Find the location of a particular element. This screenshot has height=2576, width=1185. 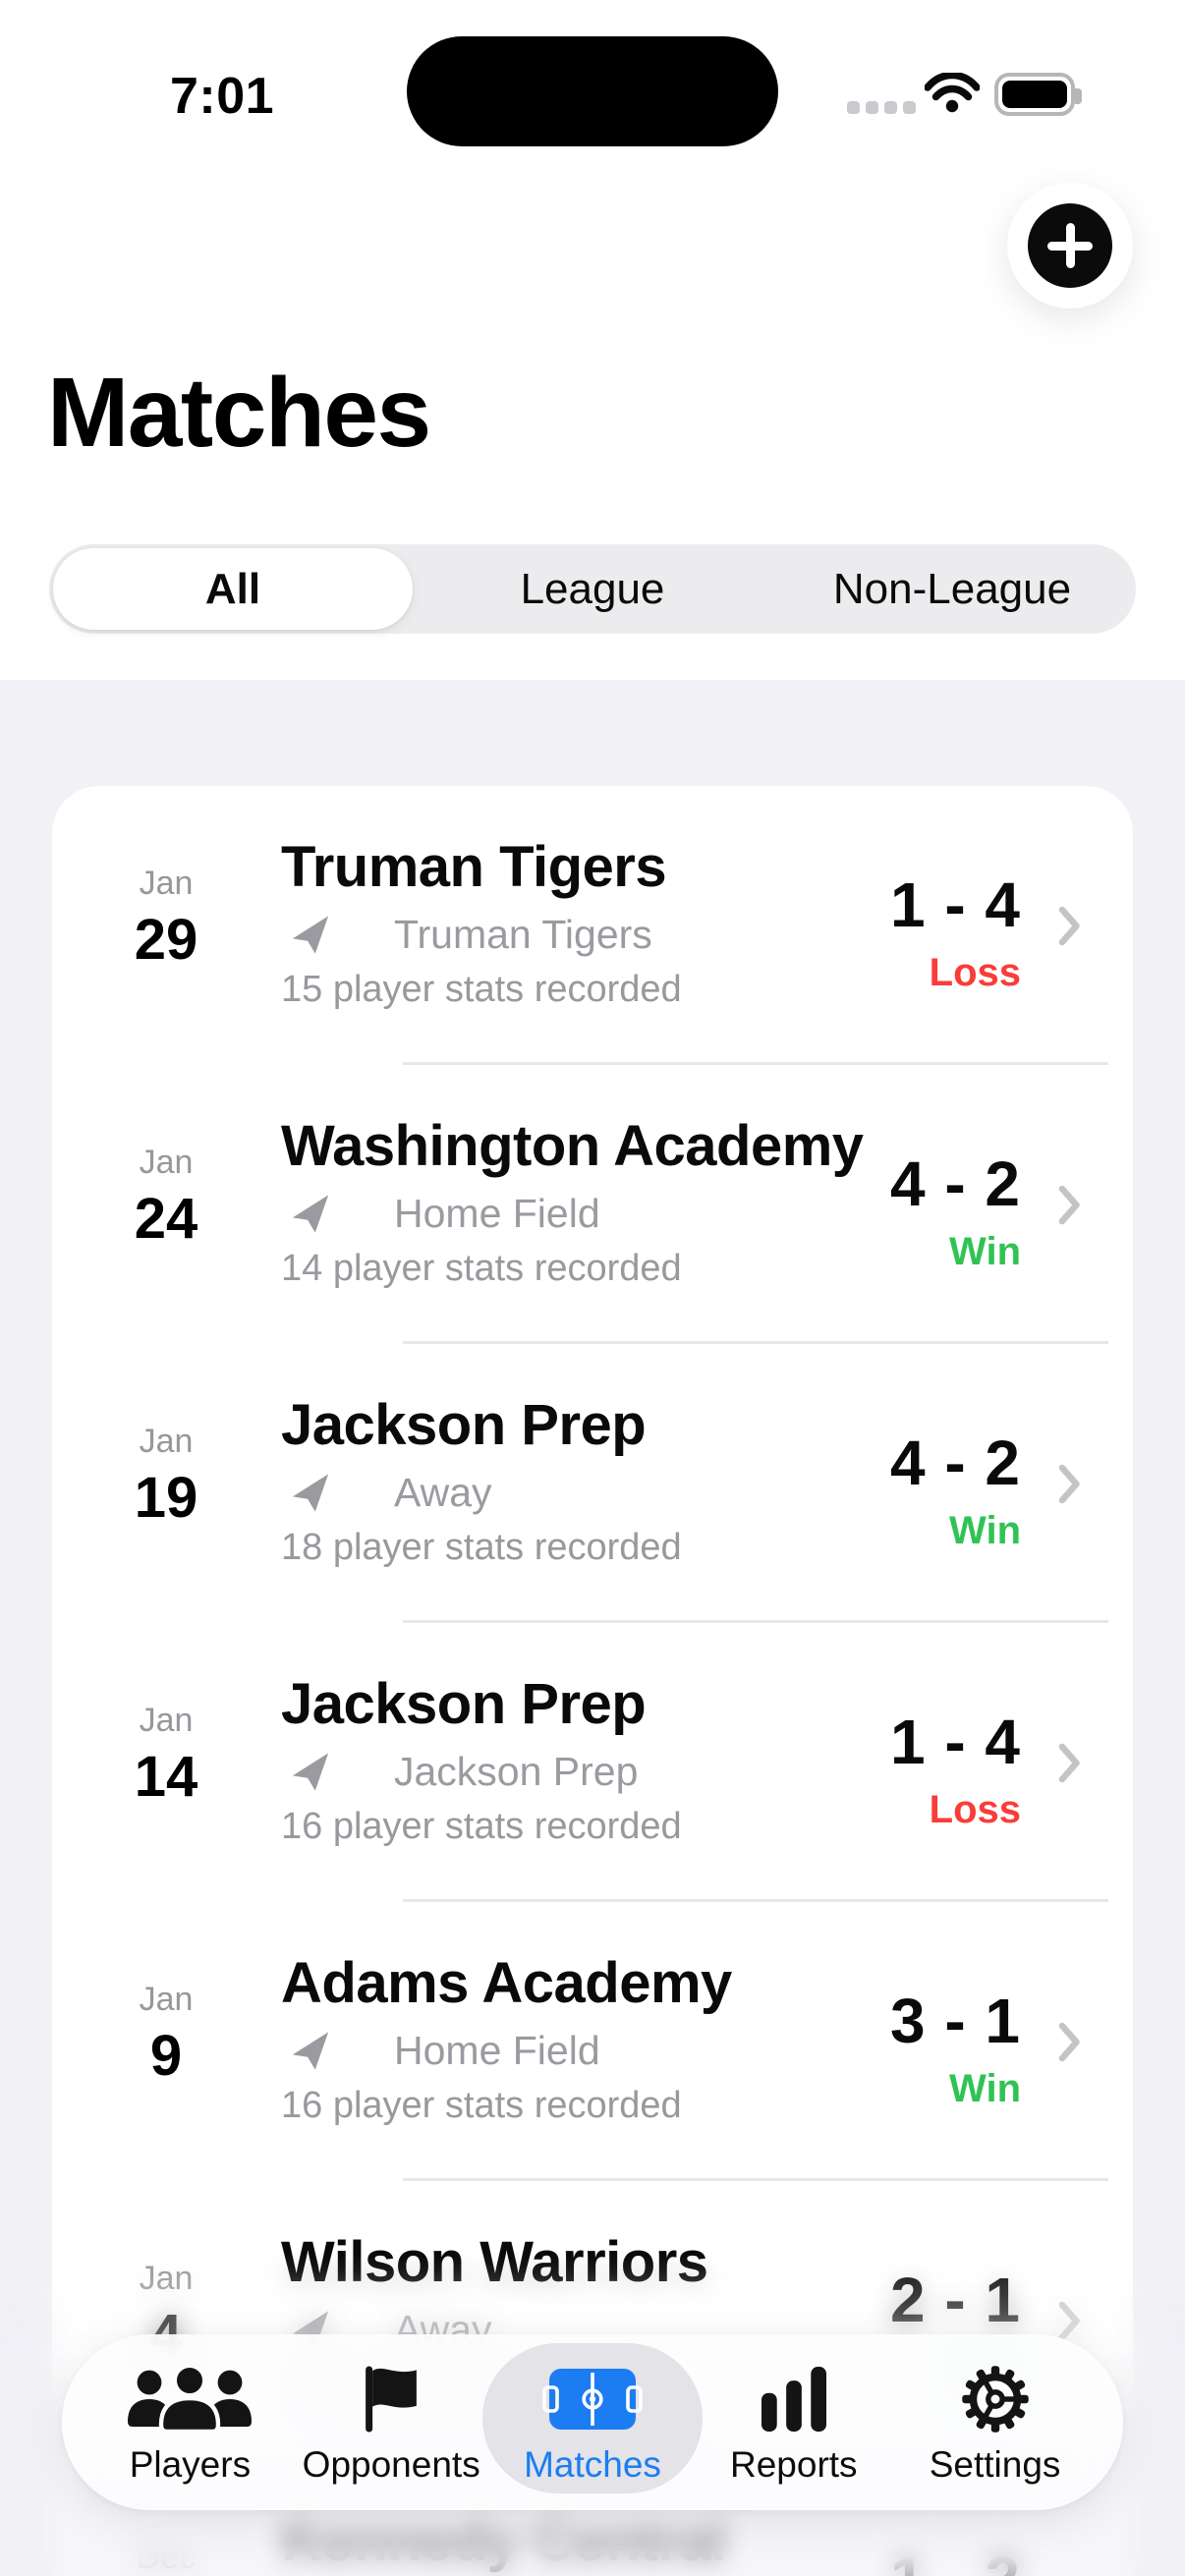

match-score: 2 - 1 is located at coordinates (955, 2300).